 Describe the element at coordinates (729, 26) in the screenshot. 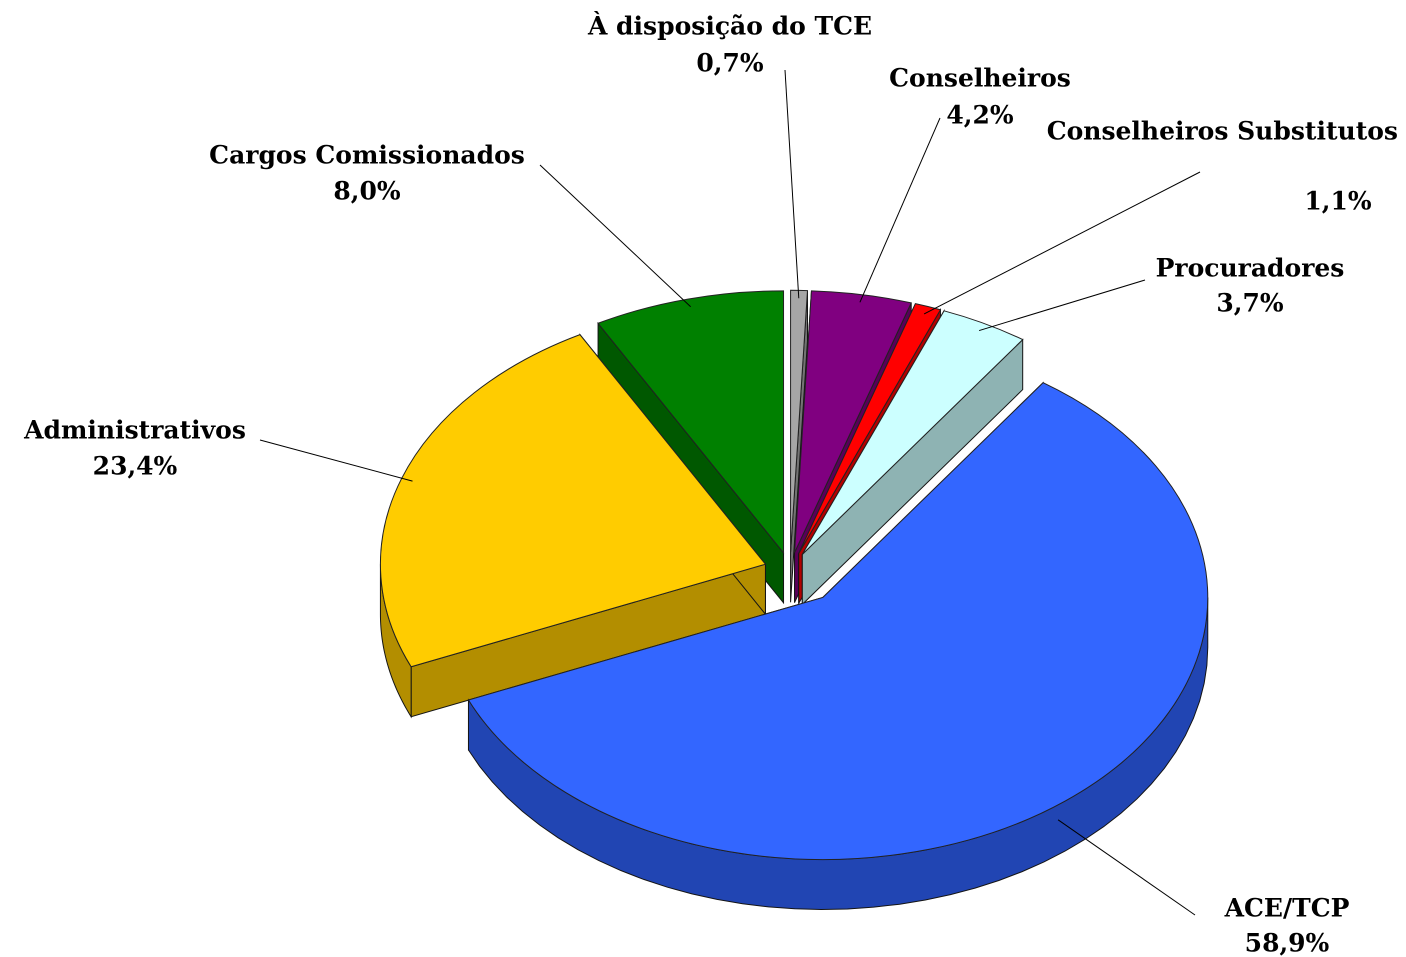

I see `slice-label: À disposição do TCE` at that location.